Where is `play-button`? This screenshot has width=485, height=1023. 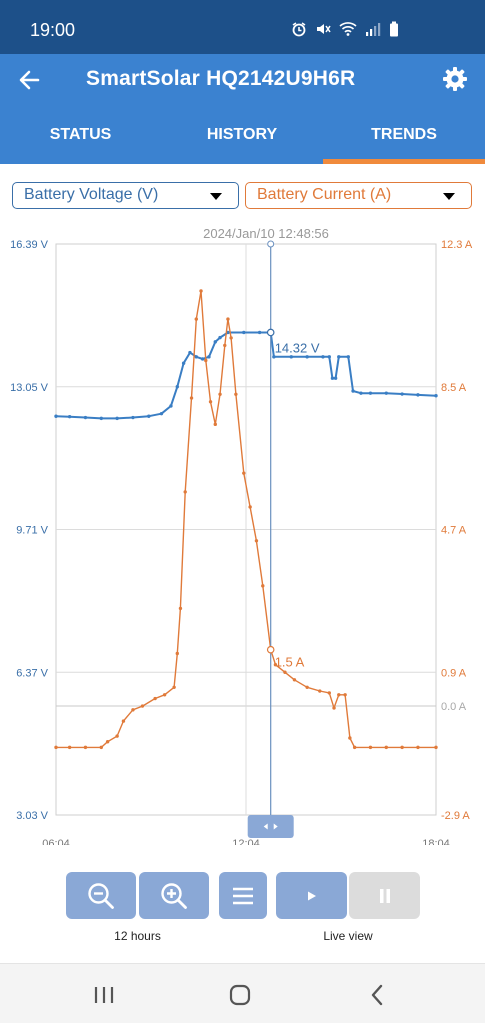 play-button is located at coordinates (311, 895).